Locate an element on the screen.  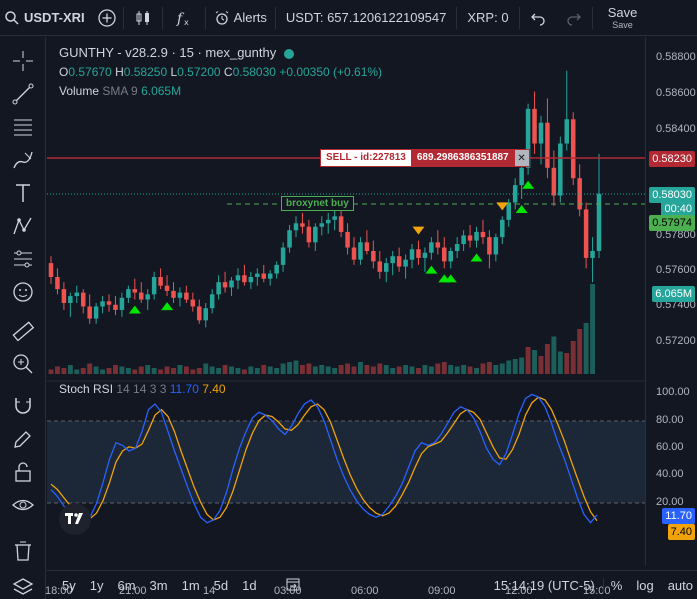
ohlc-close: 0.58030 is located at coordinates (254, 72).